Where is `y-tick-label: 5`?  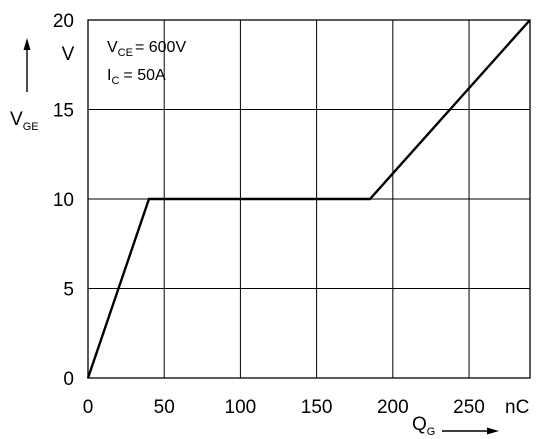
y-tick-label: 5 is located at coordinates (68, 290).